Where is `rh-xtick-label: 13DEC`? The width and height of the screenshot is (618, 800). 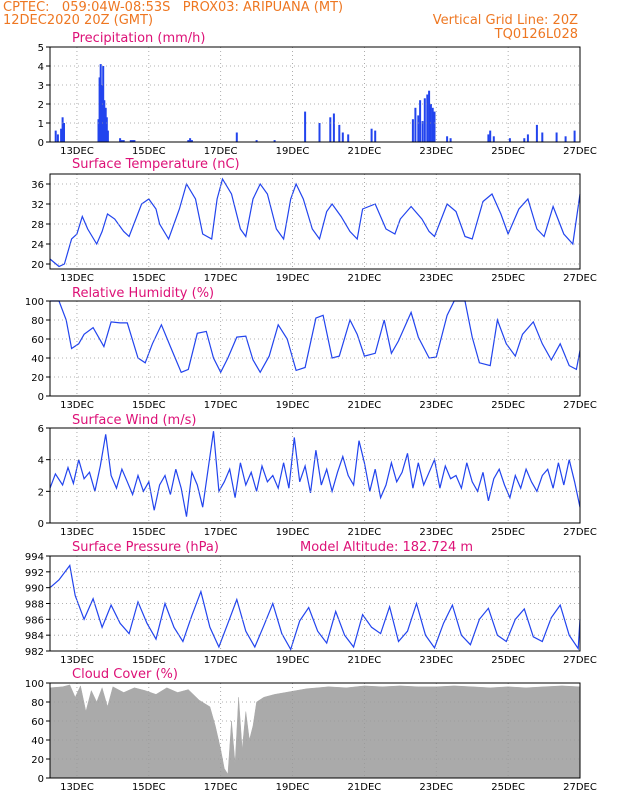
rh-xtick-label: 13DEC is located at coordinates (77, 405).